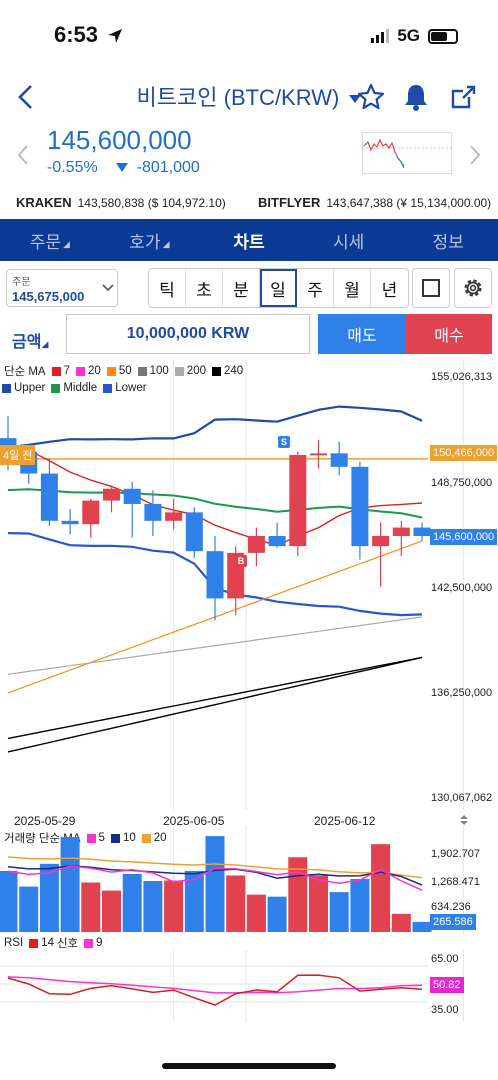 The width and height of the screenshot is (498, 1080). Describe the element at coordinates (462, 588) in the screenshot. I see `price-axis-label: 142,500,000` at that location.